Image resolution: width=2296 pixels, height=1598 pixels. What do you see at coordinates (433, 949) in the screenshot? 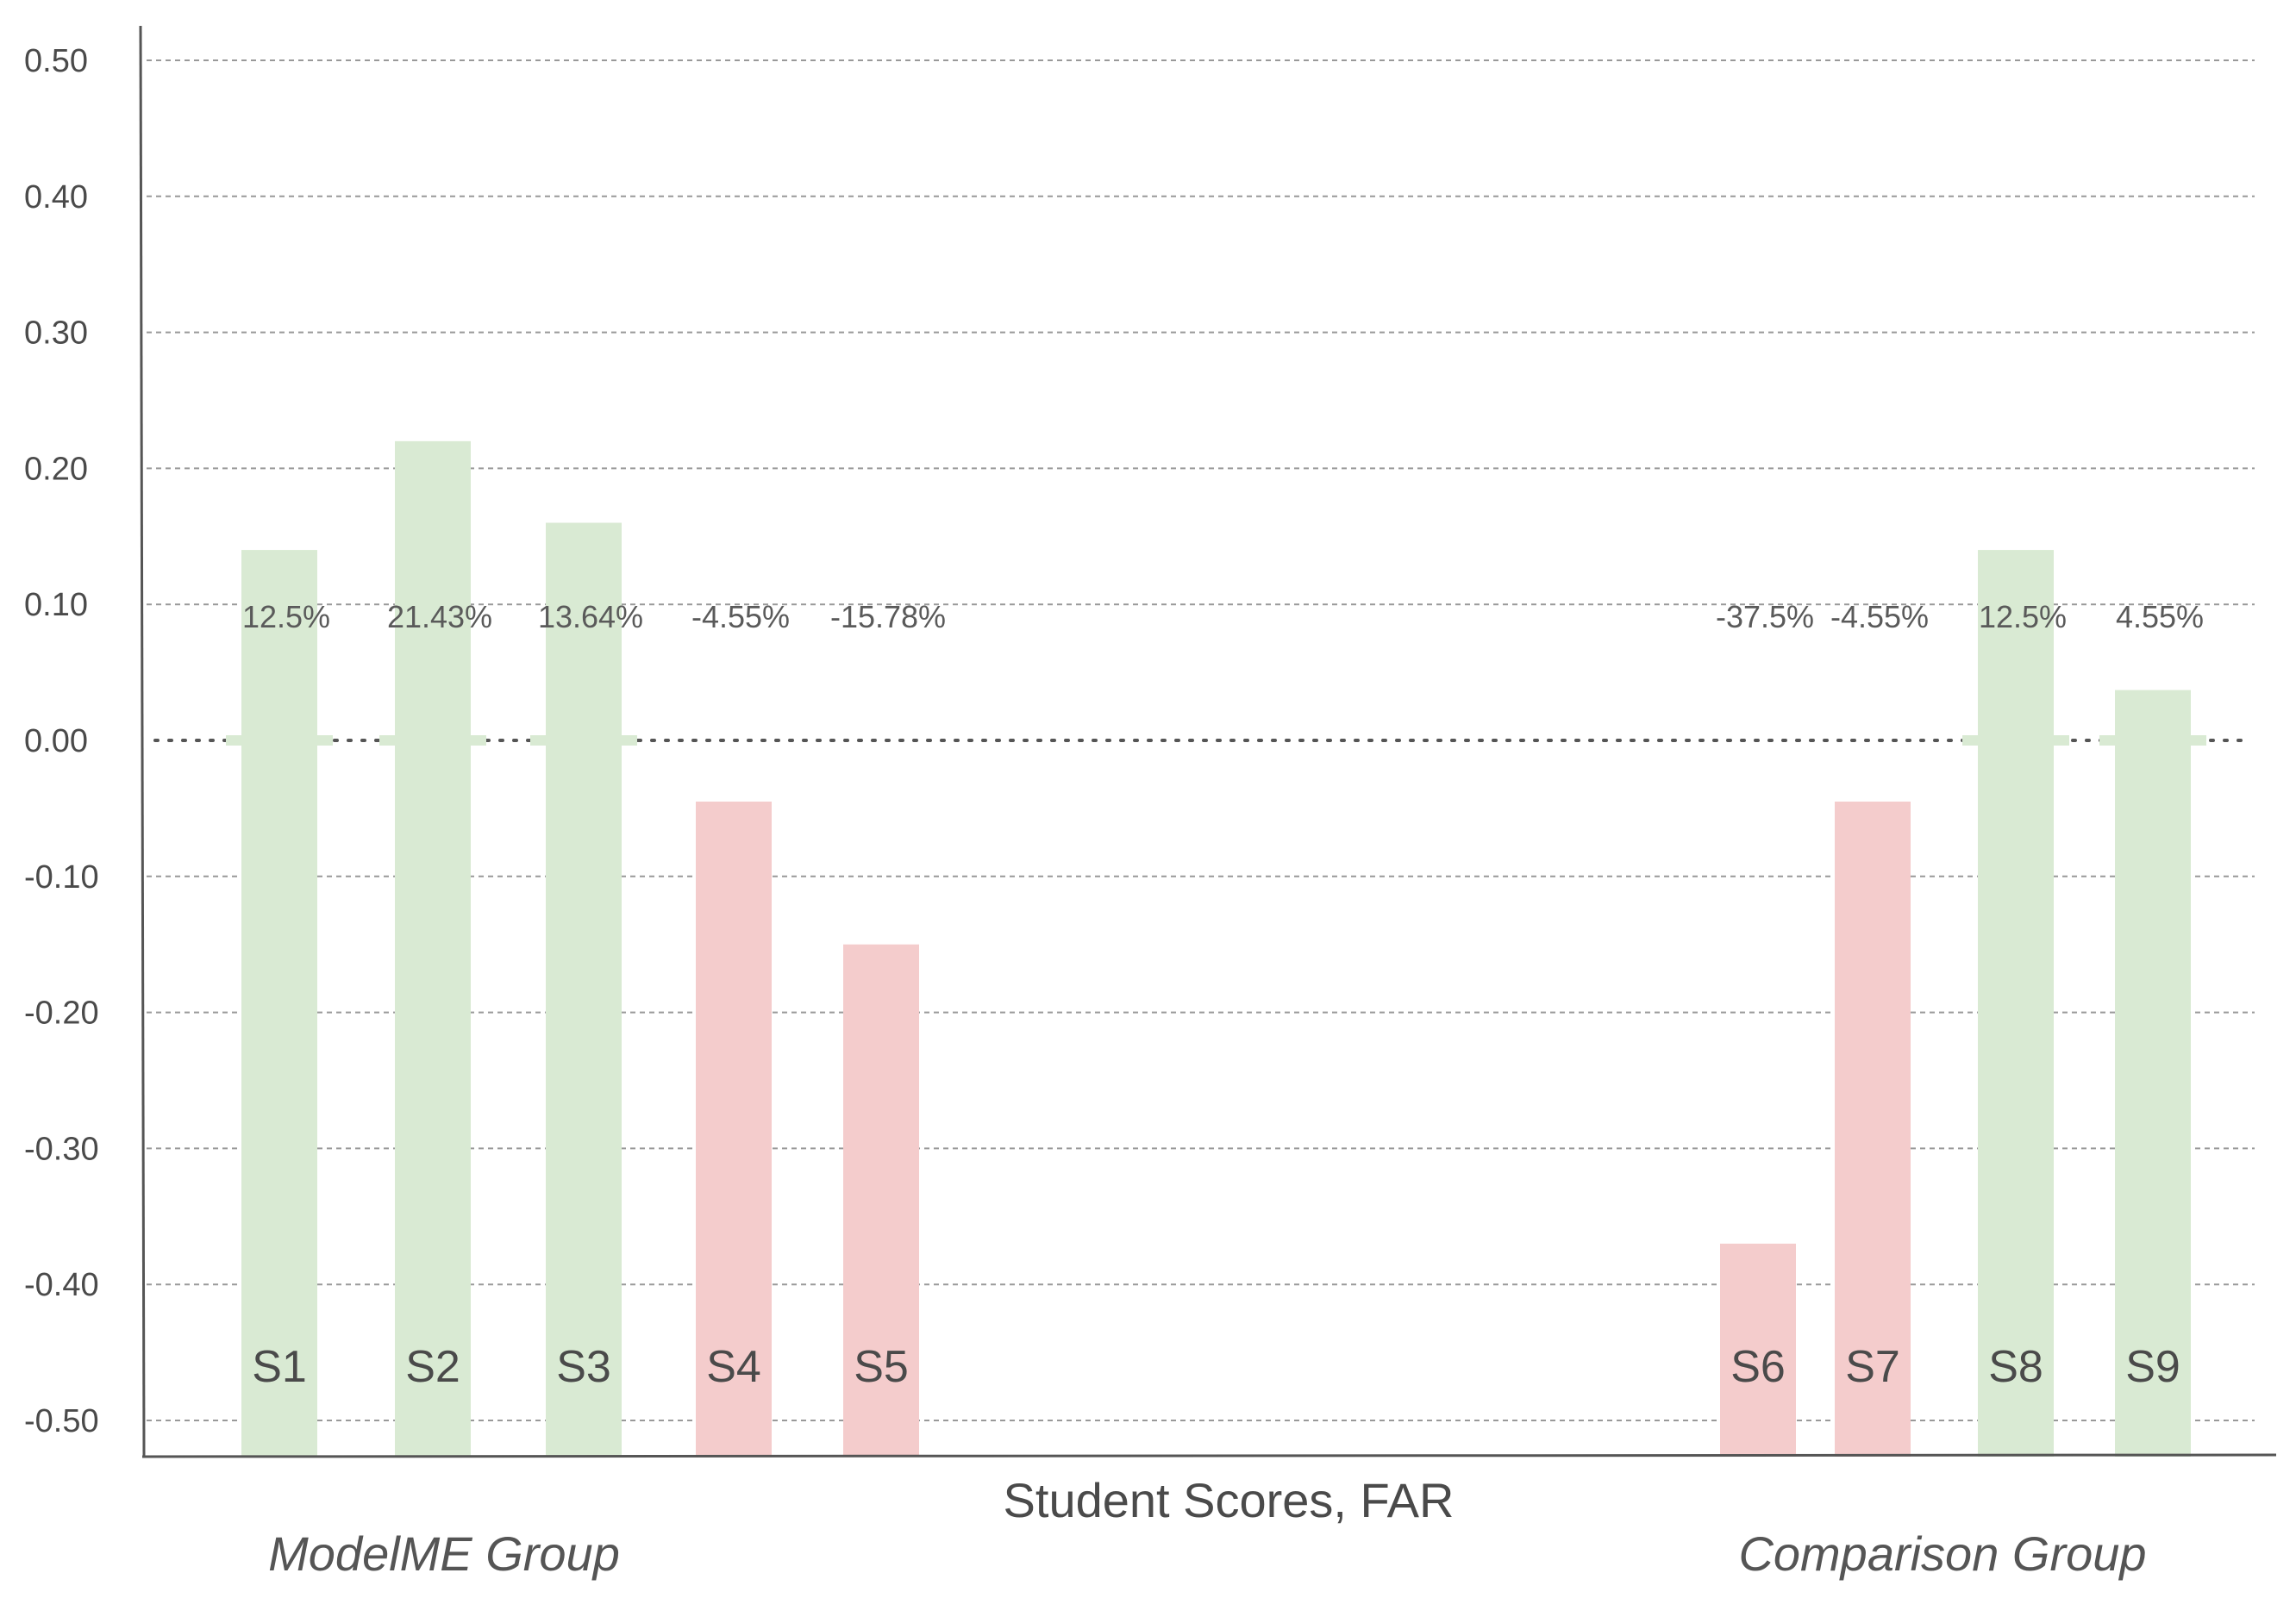
I see `bar-S2` at bounding box center [433, 949].